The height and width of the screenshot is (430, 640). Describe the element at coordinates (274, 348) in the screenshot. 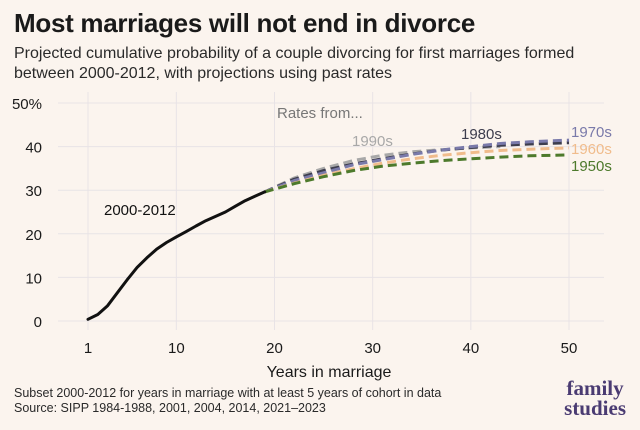

I see `x-tick-label: 20` at that location.